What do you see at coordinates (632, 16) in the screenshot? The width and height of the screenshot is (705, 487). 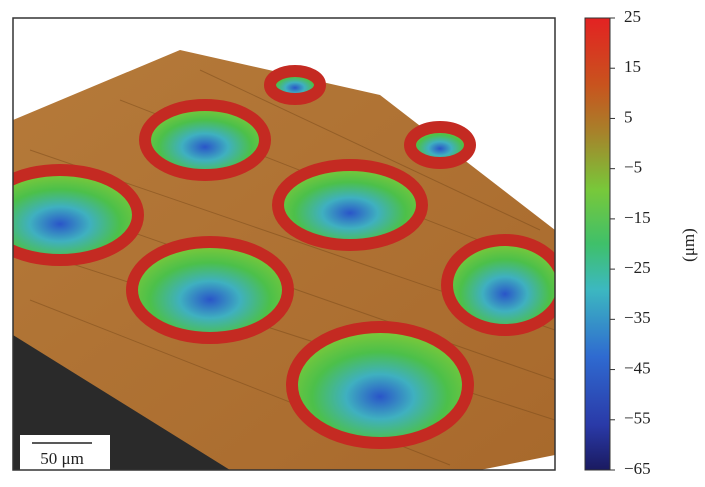 I see `colorbar-tick-label: 25` at bounding box center [632, 16].